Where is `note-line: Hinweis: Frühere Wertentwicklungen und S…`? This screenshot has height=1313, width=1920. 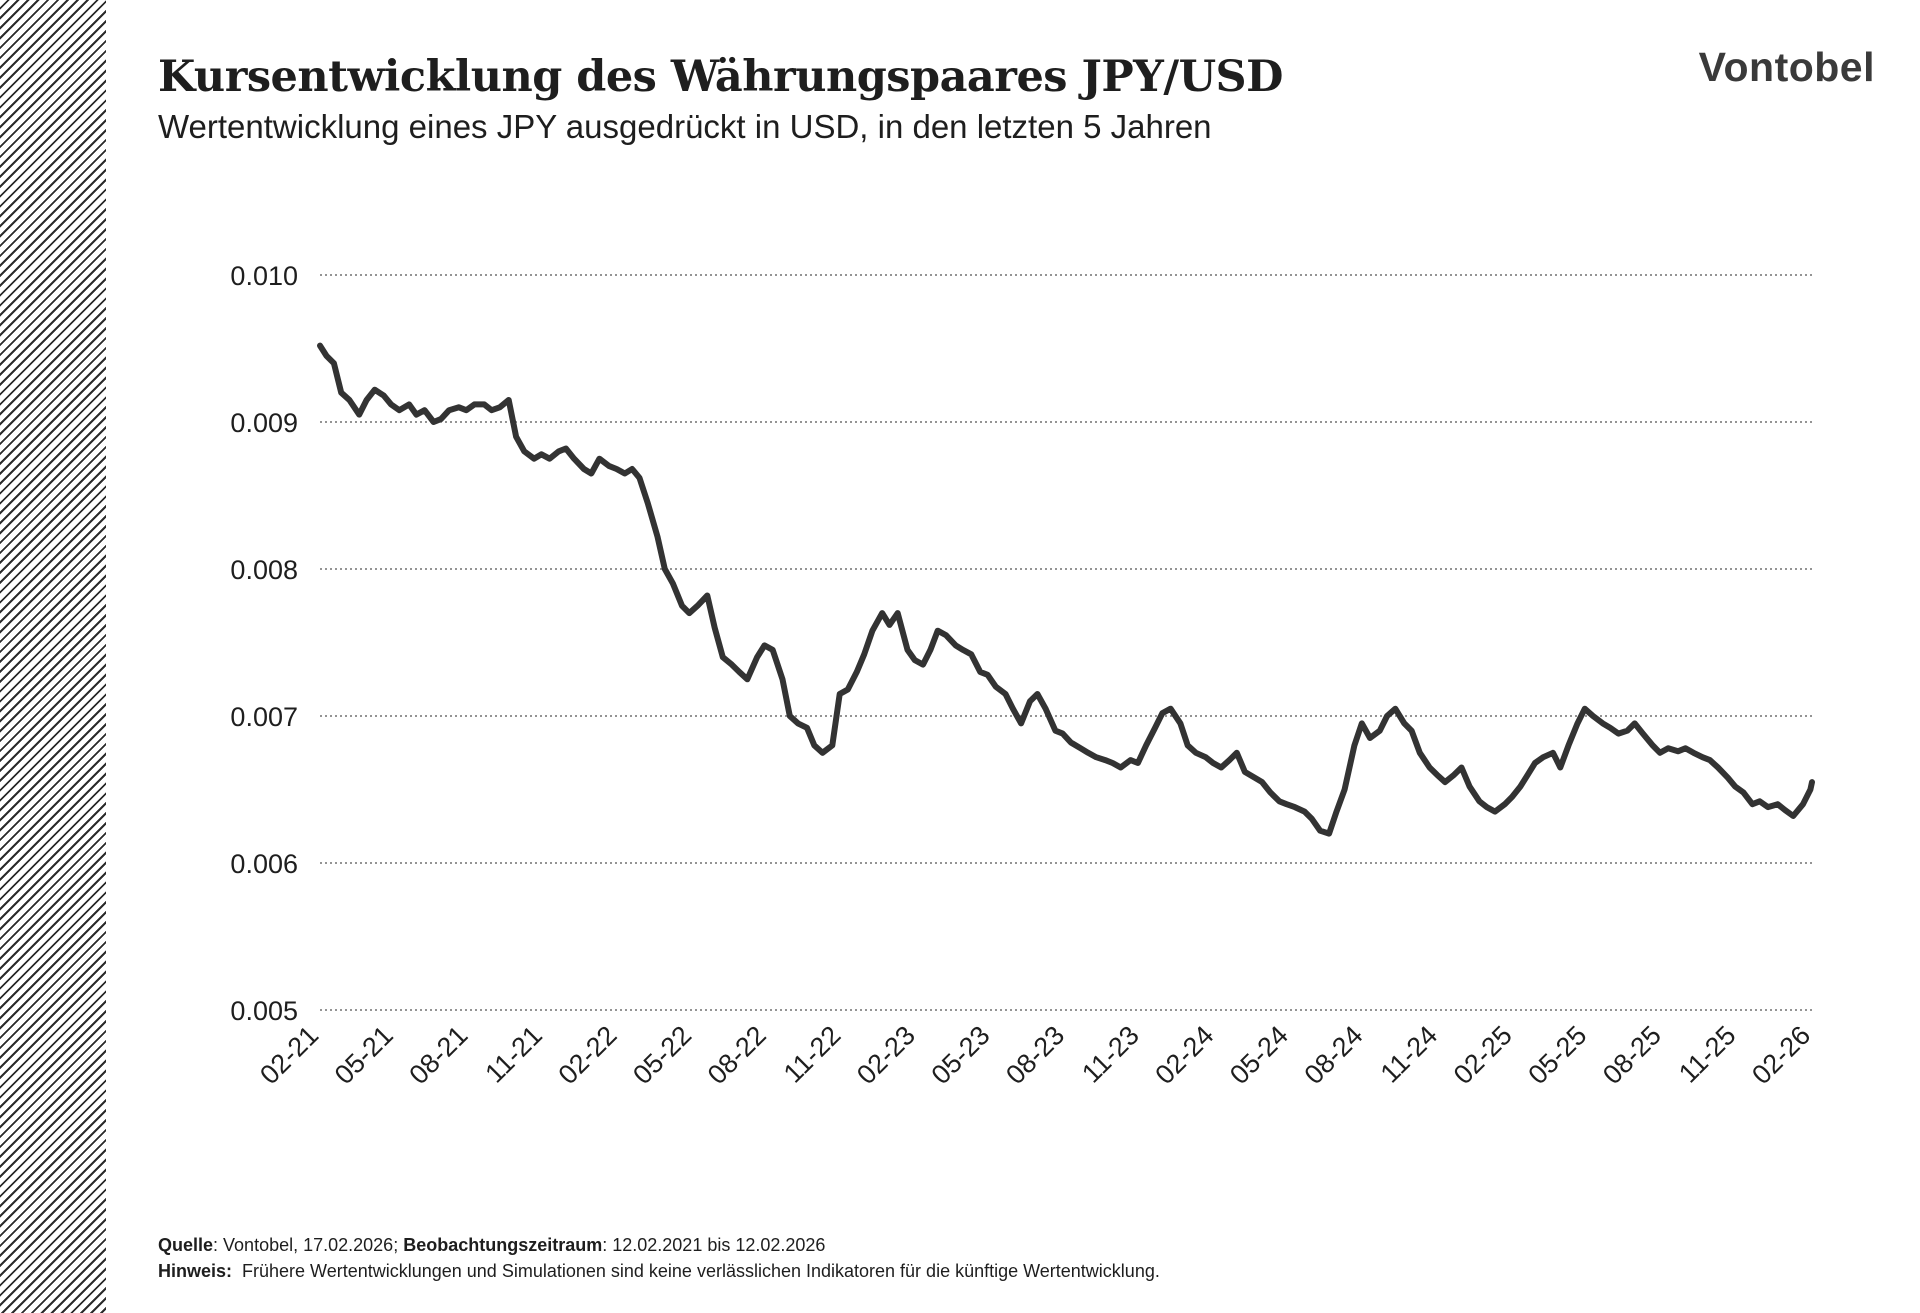 note-line: Hinweis: Frühere Wertentwicklungen und S… is located at coordinates (659, 1271).